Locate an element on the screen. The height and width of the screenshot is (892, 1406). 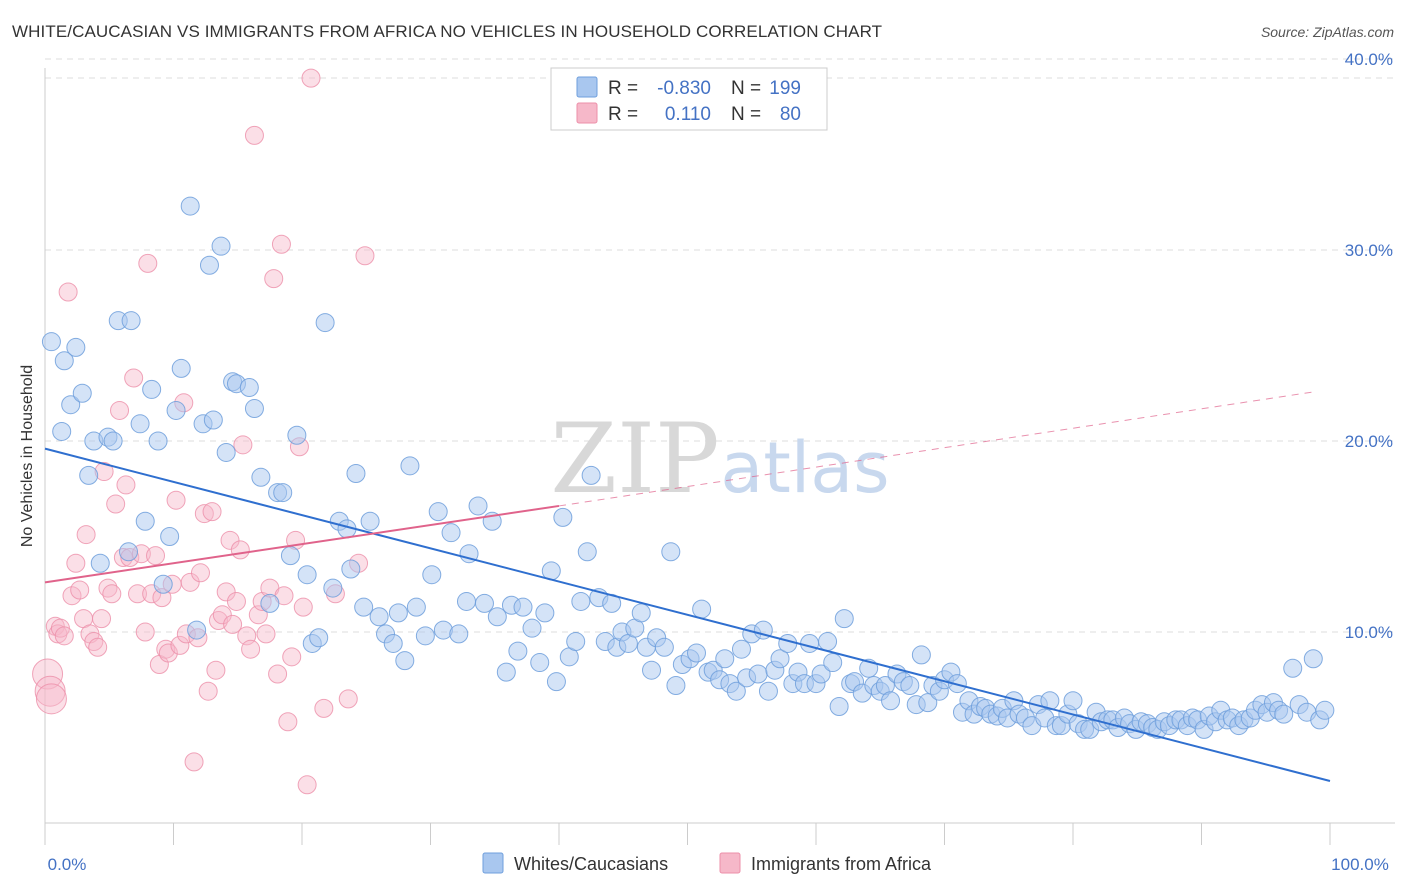
y-tick-label: 20.0% is located at coordinates (1369, 441).